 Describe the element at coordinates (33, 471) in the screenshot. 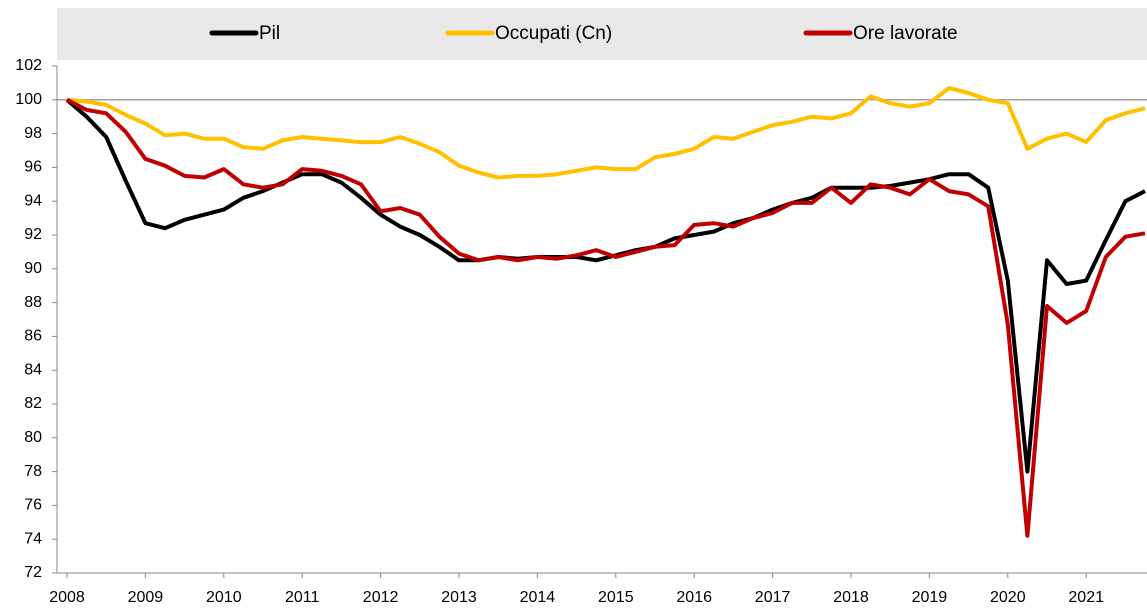

I see `y-tick-label: 78` at that location.